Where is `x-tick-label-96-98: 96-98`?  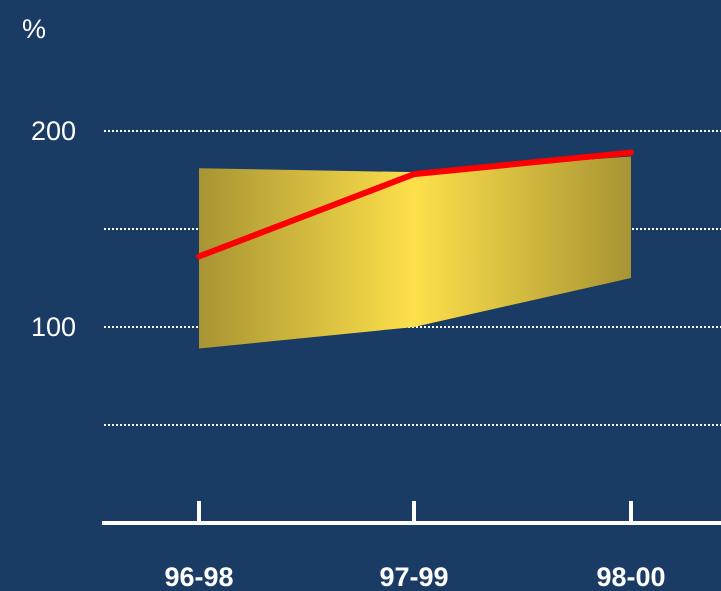
x-tick-label-96-98: 96-98 is located at coordinates (198, 576).